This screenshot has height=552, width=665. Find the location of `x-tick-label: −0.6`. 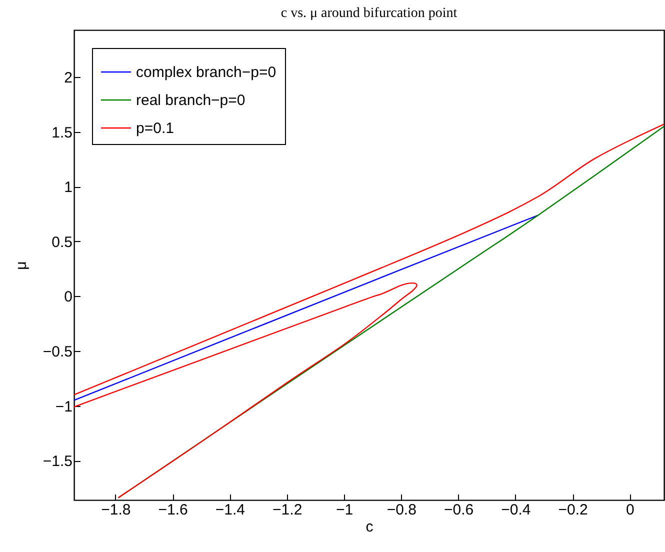

x-tick-label: −0.6 is located at coordinates (459, 510).